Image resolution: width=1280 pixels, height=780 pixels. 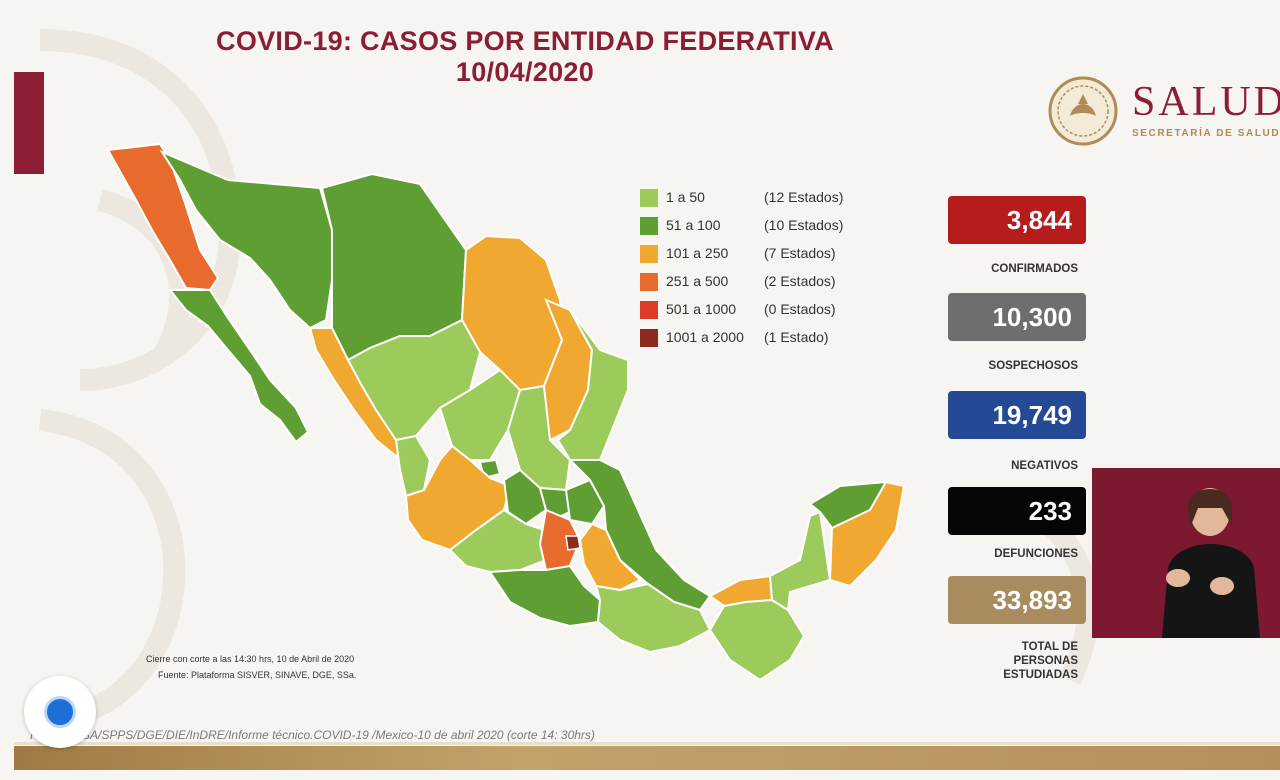 What do you see at coordinates (585, 502) in the screenshot?
I see `state-hidalgo` at bounding box center [585, 502].